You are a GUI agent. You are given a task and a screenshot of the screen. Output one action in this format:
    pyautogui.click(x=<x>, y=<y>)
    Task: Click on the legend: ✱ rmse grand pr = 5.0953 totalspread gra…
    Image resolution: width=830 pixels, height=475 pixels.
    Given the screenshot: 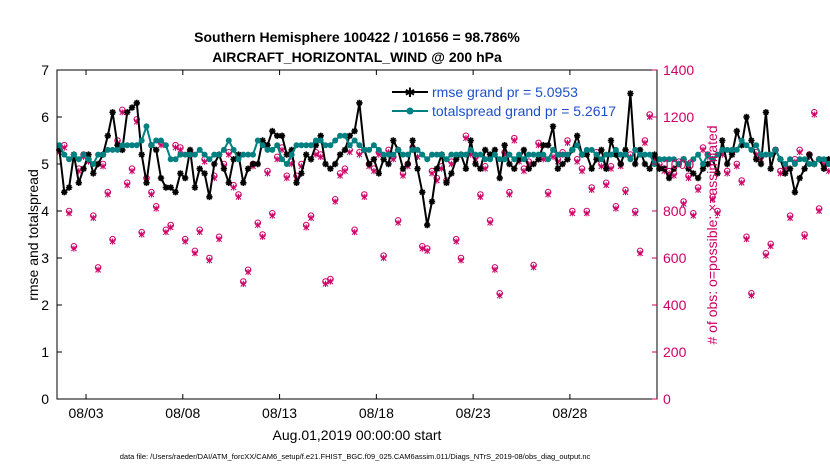 What is the action you would take?
    pyautogui.click(x=504, y=101)
    